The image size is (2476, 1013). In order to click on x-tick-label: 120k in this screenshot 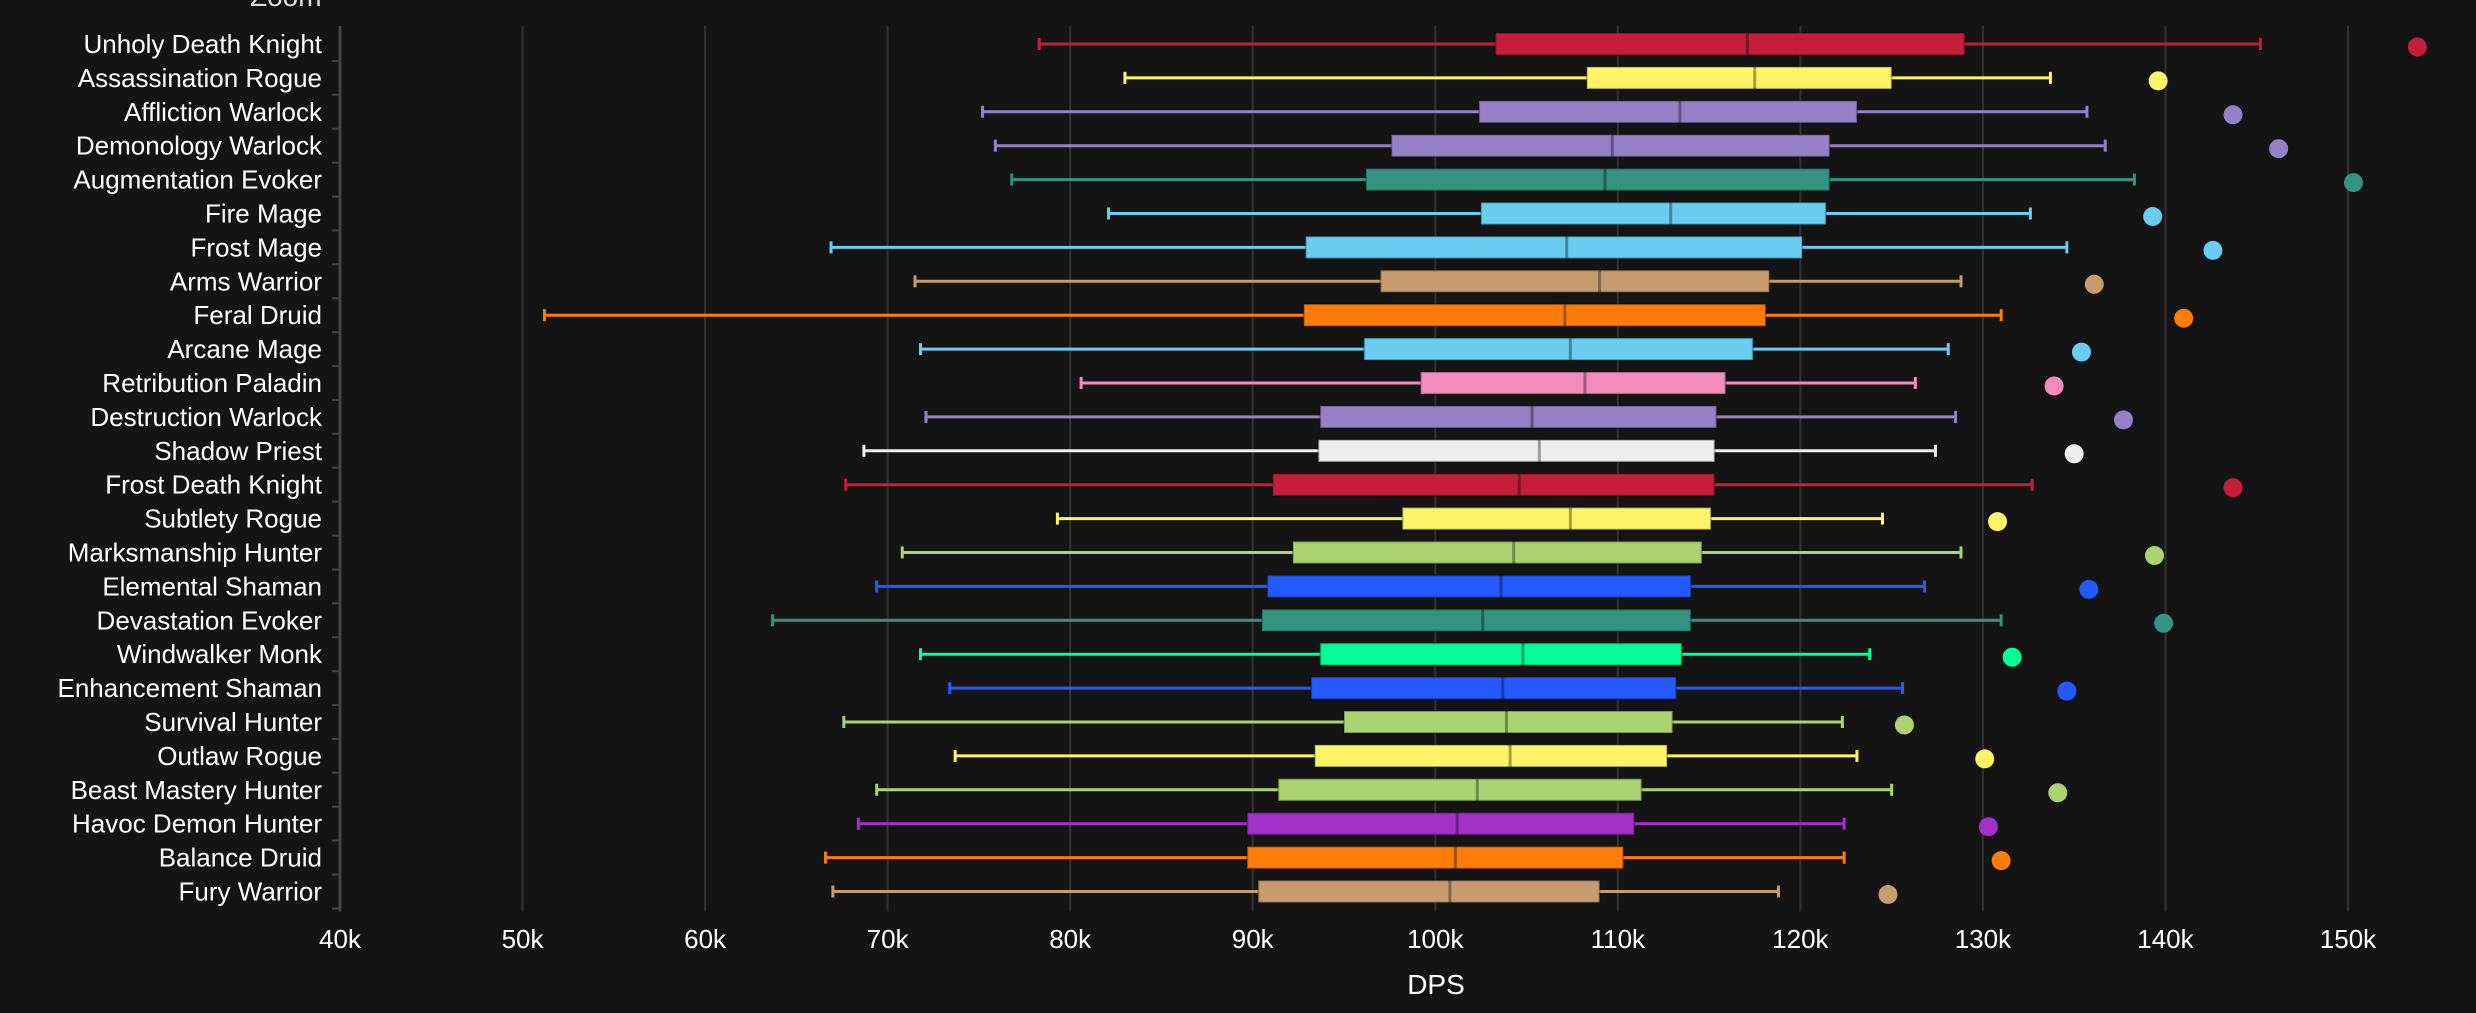, I will do `click(1800, 939)`.